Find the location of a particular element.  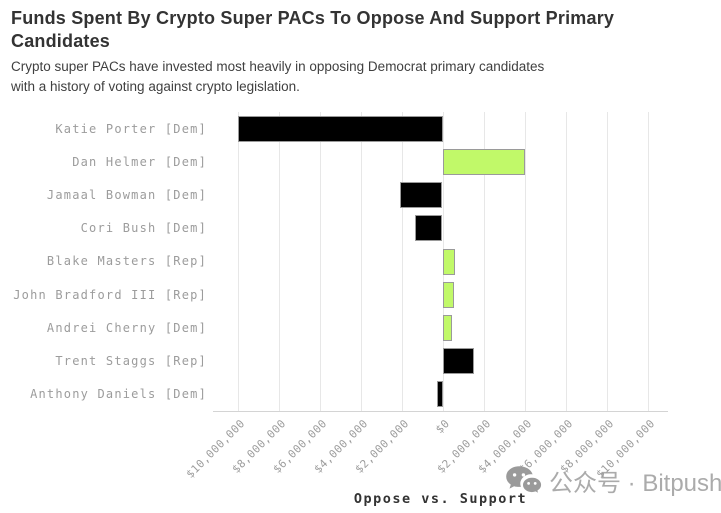

y-axis-label: Blake Masters [Rep] is located at coordinates (126, 261).